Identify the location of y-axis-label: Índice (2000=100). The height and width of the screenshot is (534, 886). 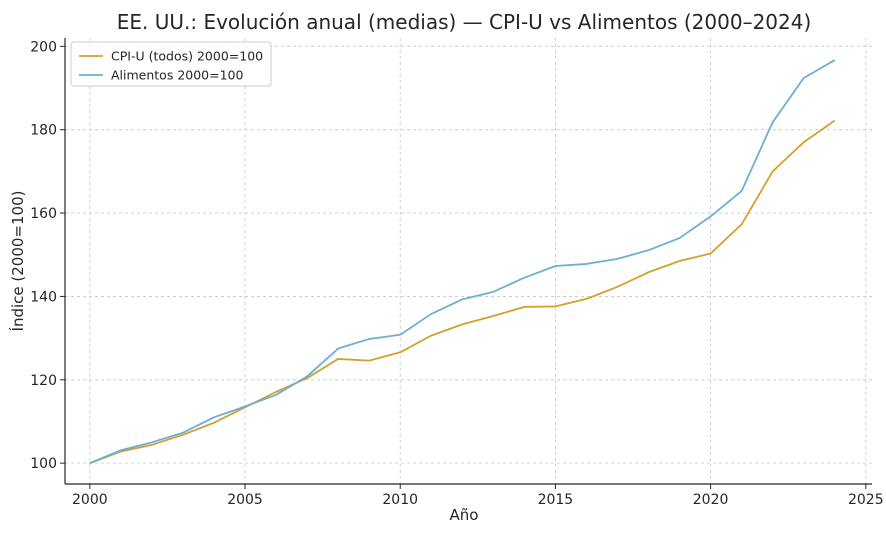
(17, 261).